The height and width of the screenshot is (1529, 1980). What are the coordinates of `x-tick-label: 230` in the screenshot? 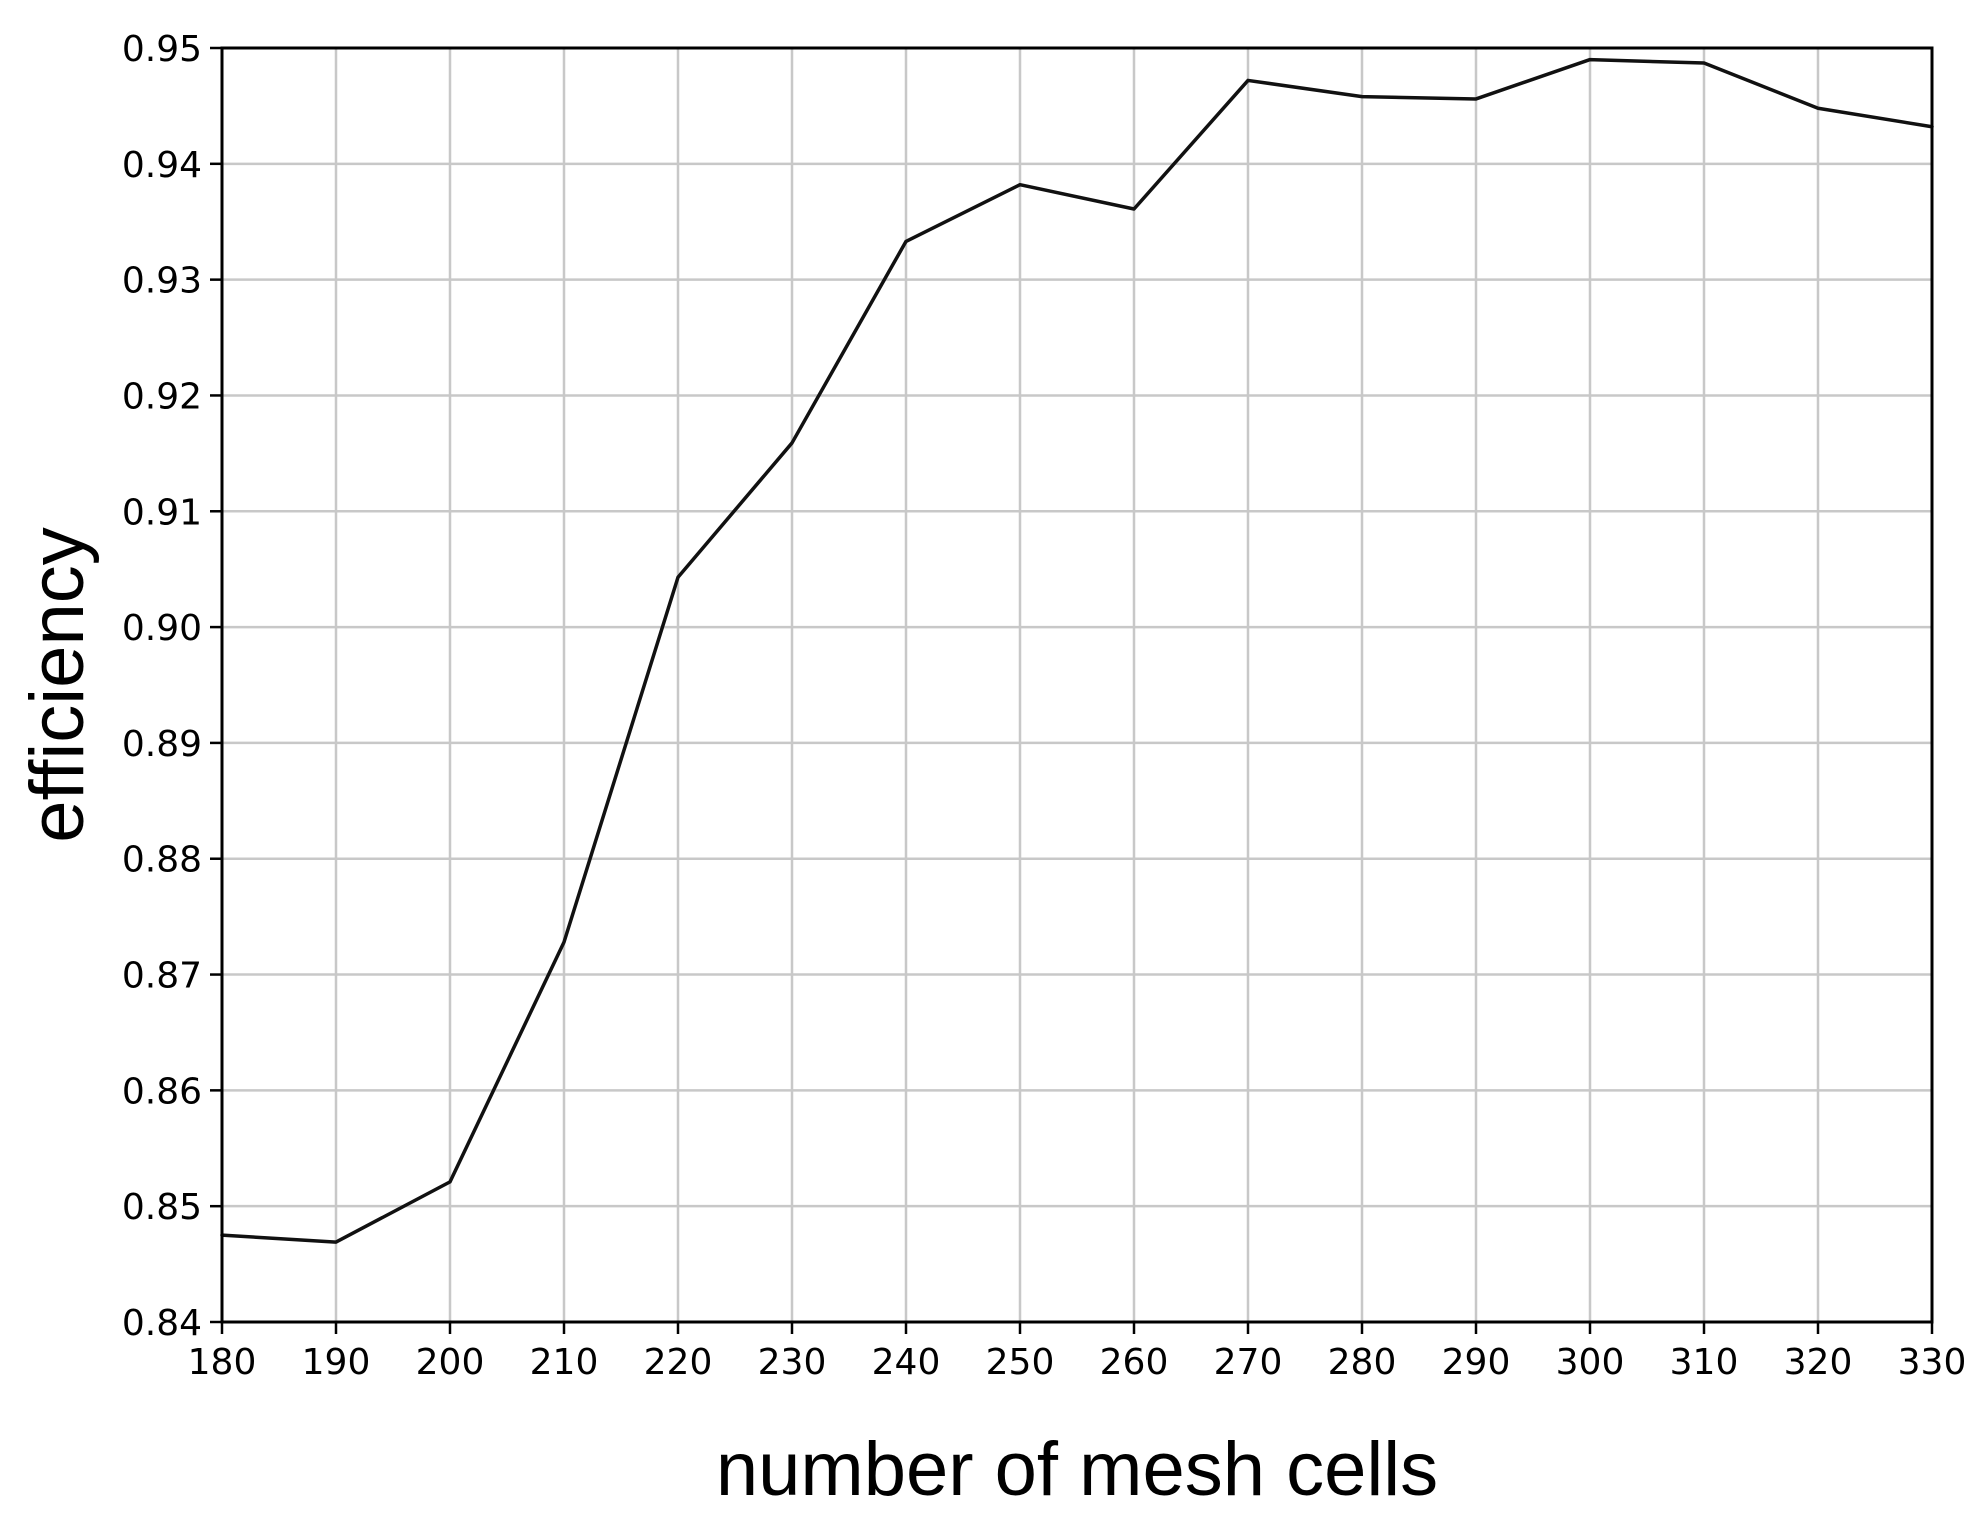 It's located at (792, 1362).